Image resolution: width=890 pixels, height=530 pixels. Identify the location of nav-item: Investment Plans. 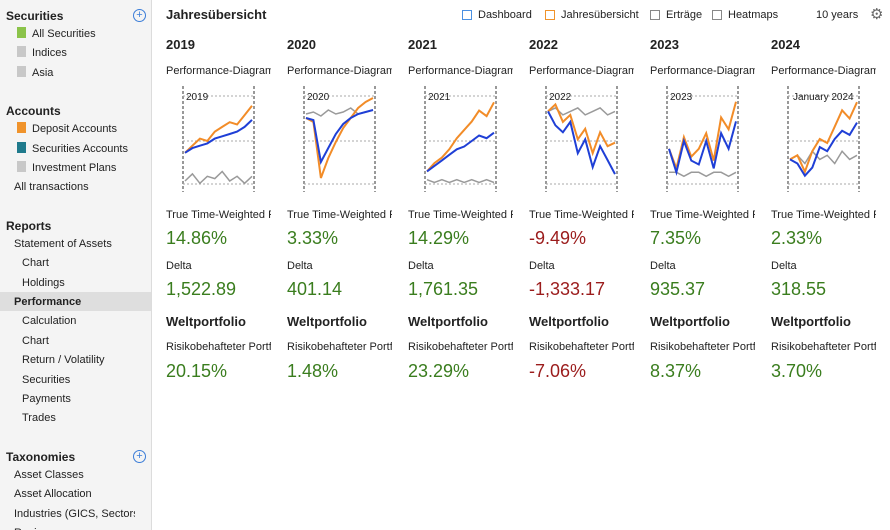
(74, 168).